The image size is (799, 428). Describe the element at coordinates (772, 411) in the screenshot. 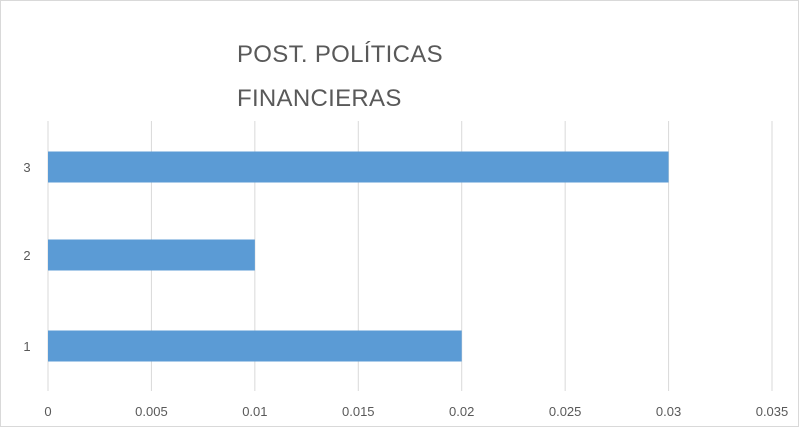

I see `x-tick-label-7: 0.035` at that location.